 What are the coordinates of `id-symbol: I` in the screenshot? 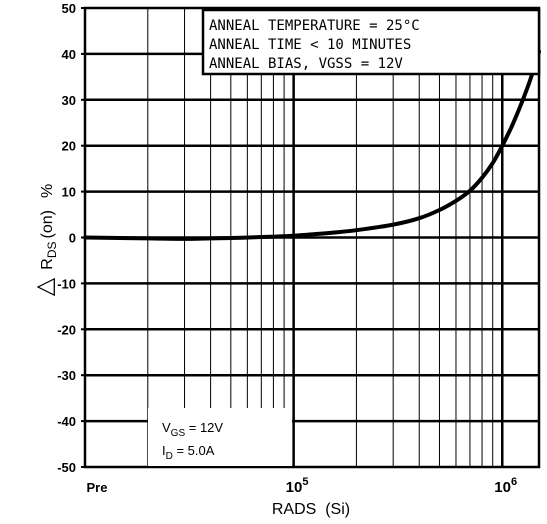 It's located at (164, 450).